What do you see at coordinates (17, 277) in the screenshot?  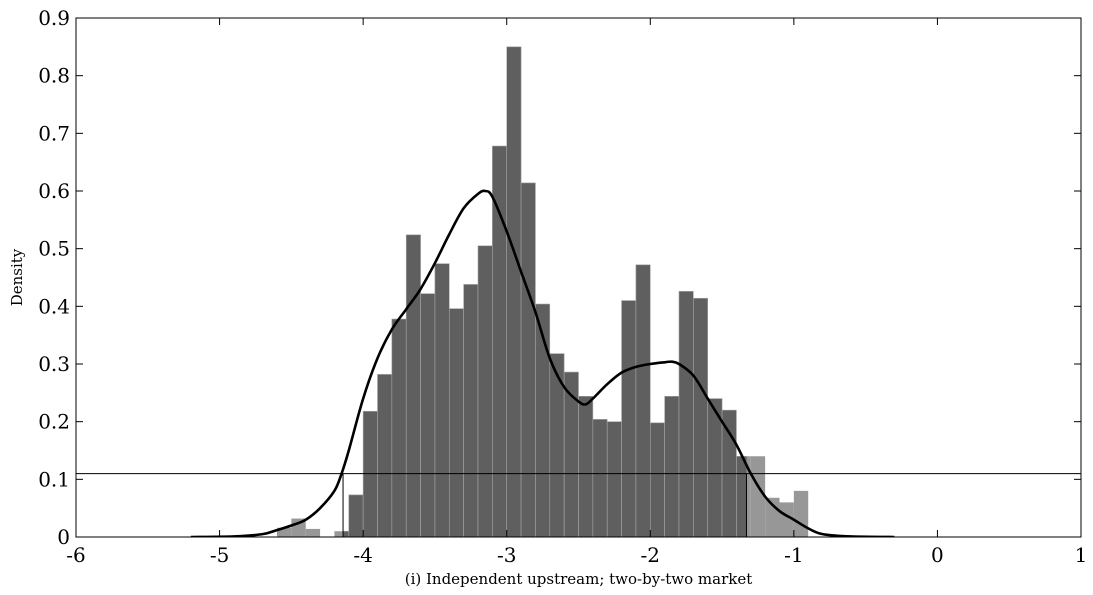 I see `y-axis-title: Density` at bounding box center [17, 277].